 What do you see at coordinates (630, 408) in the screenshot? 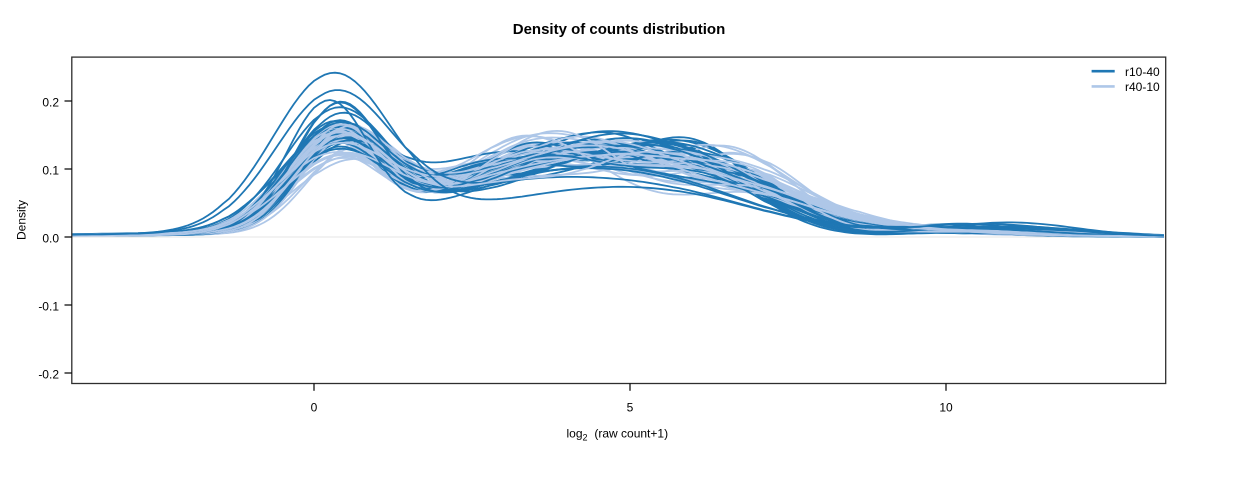
I see `svg-text: 5` at bounding box center [630, 408].